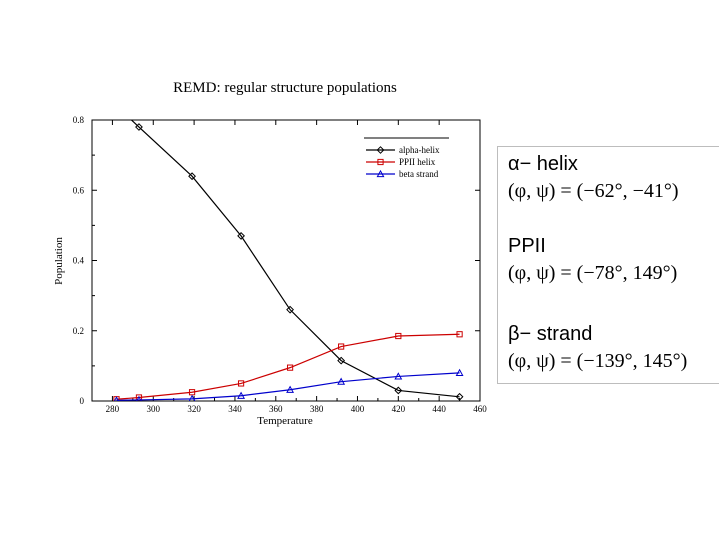  I want to click on legend-label-beta-strand: beta strand, so click(419, 174).